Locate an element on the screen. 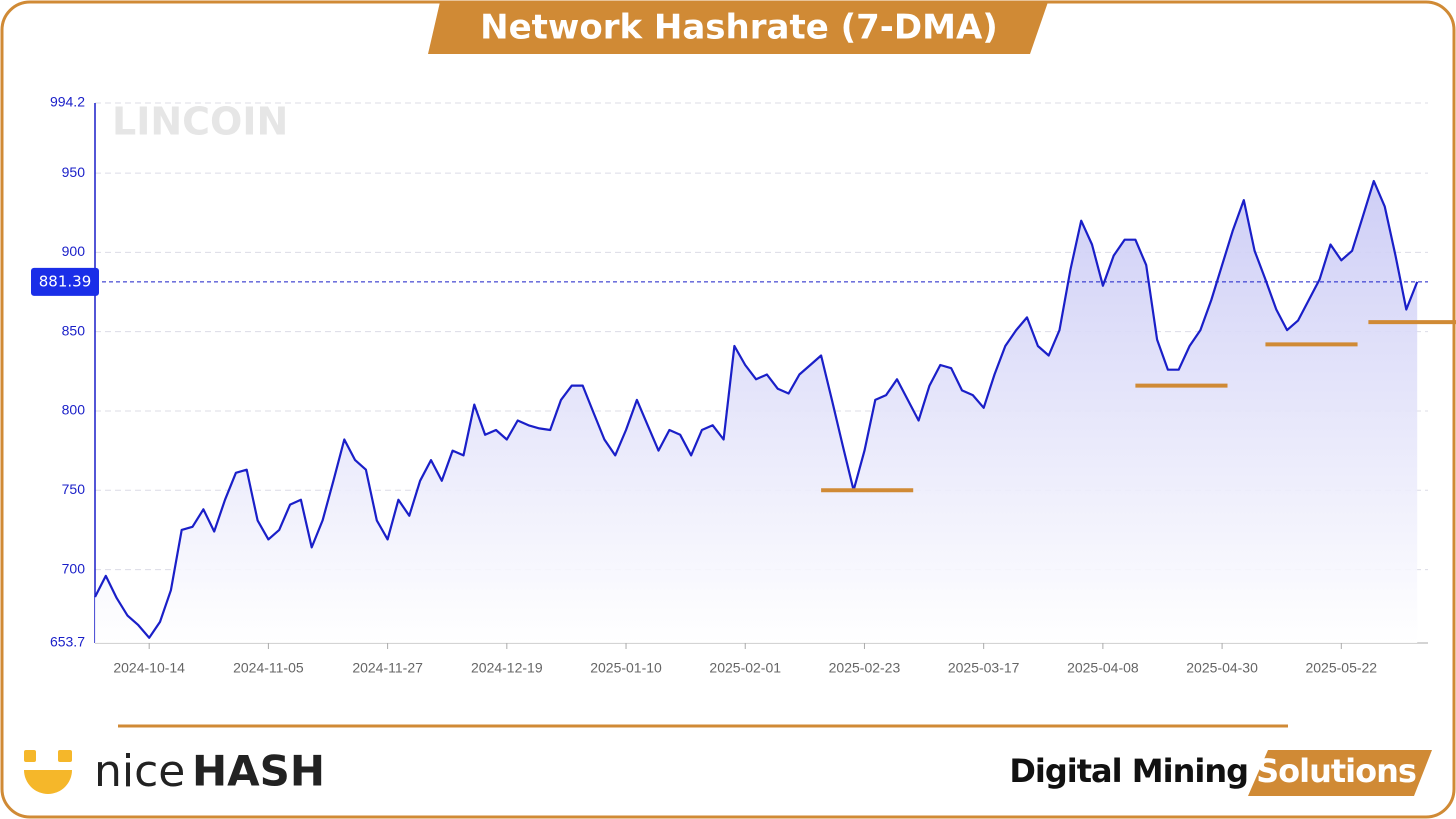 The height and width of the screenshot is (819, 1456). y-tick-label: 994.2 is located at coordinates (67, 102).